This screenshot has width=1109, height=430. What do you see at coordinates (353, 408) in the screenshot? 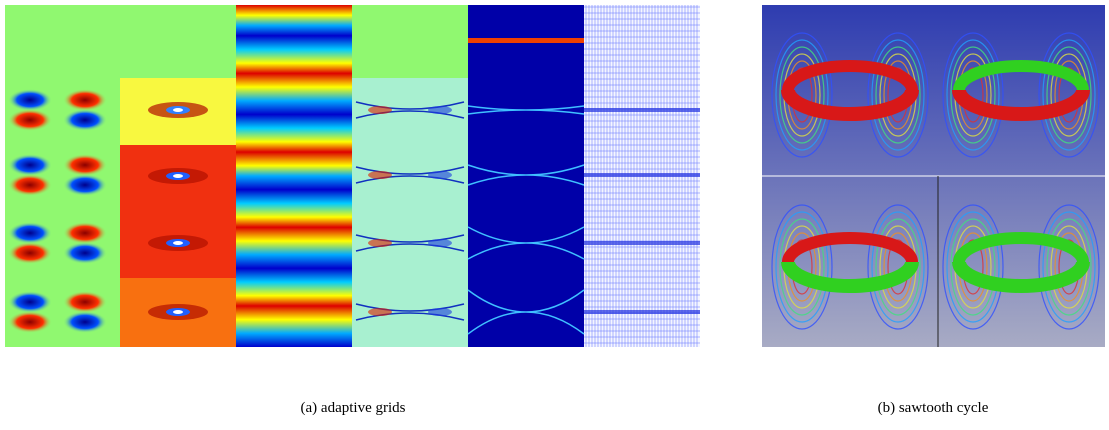
I see `caption: (a) adaptive grids` at bounding box center [353, 408].